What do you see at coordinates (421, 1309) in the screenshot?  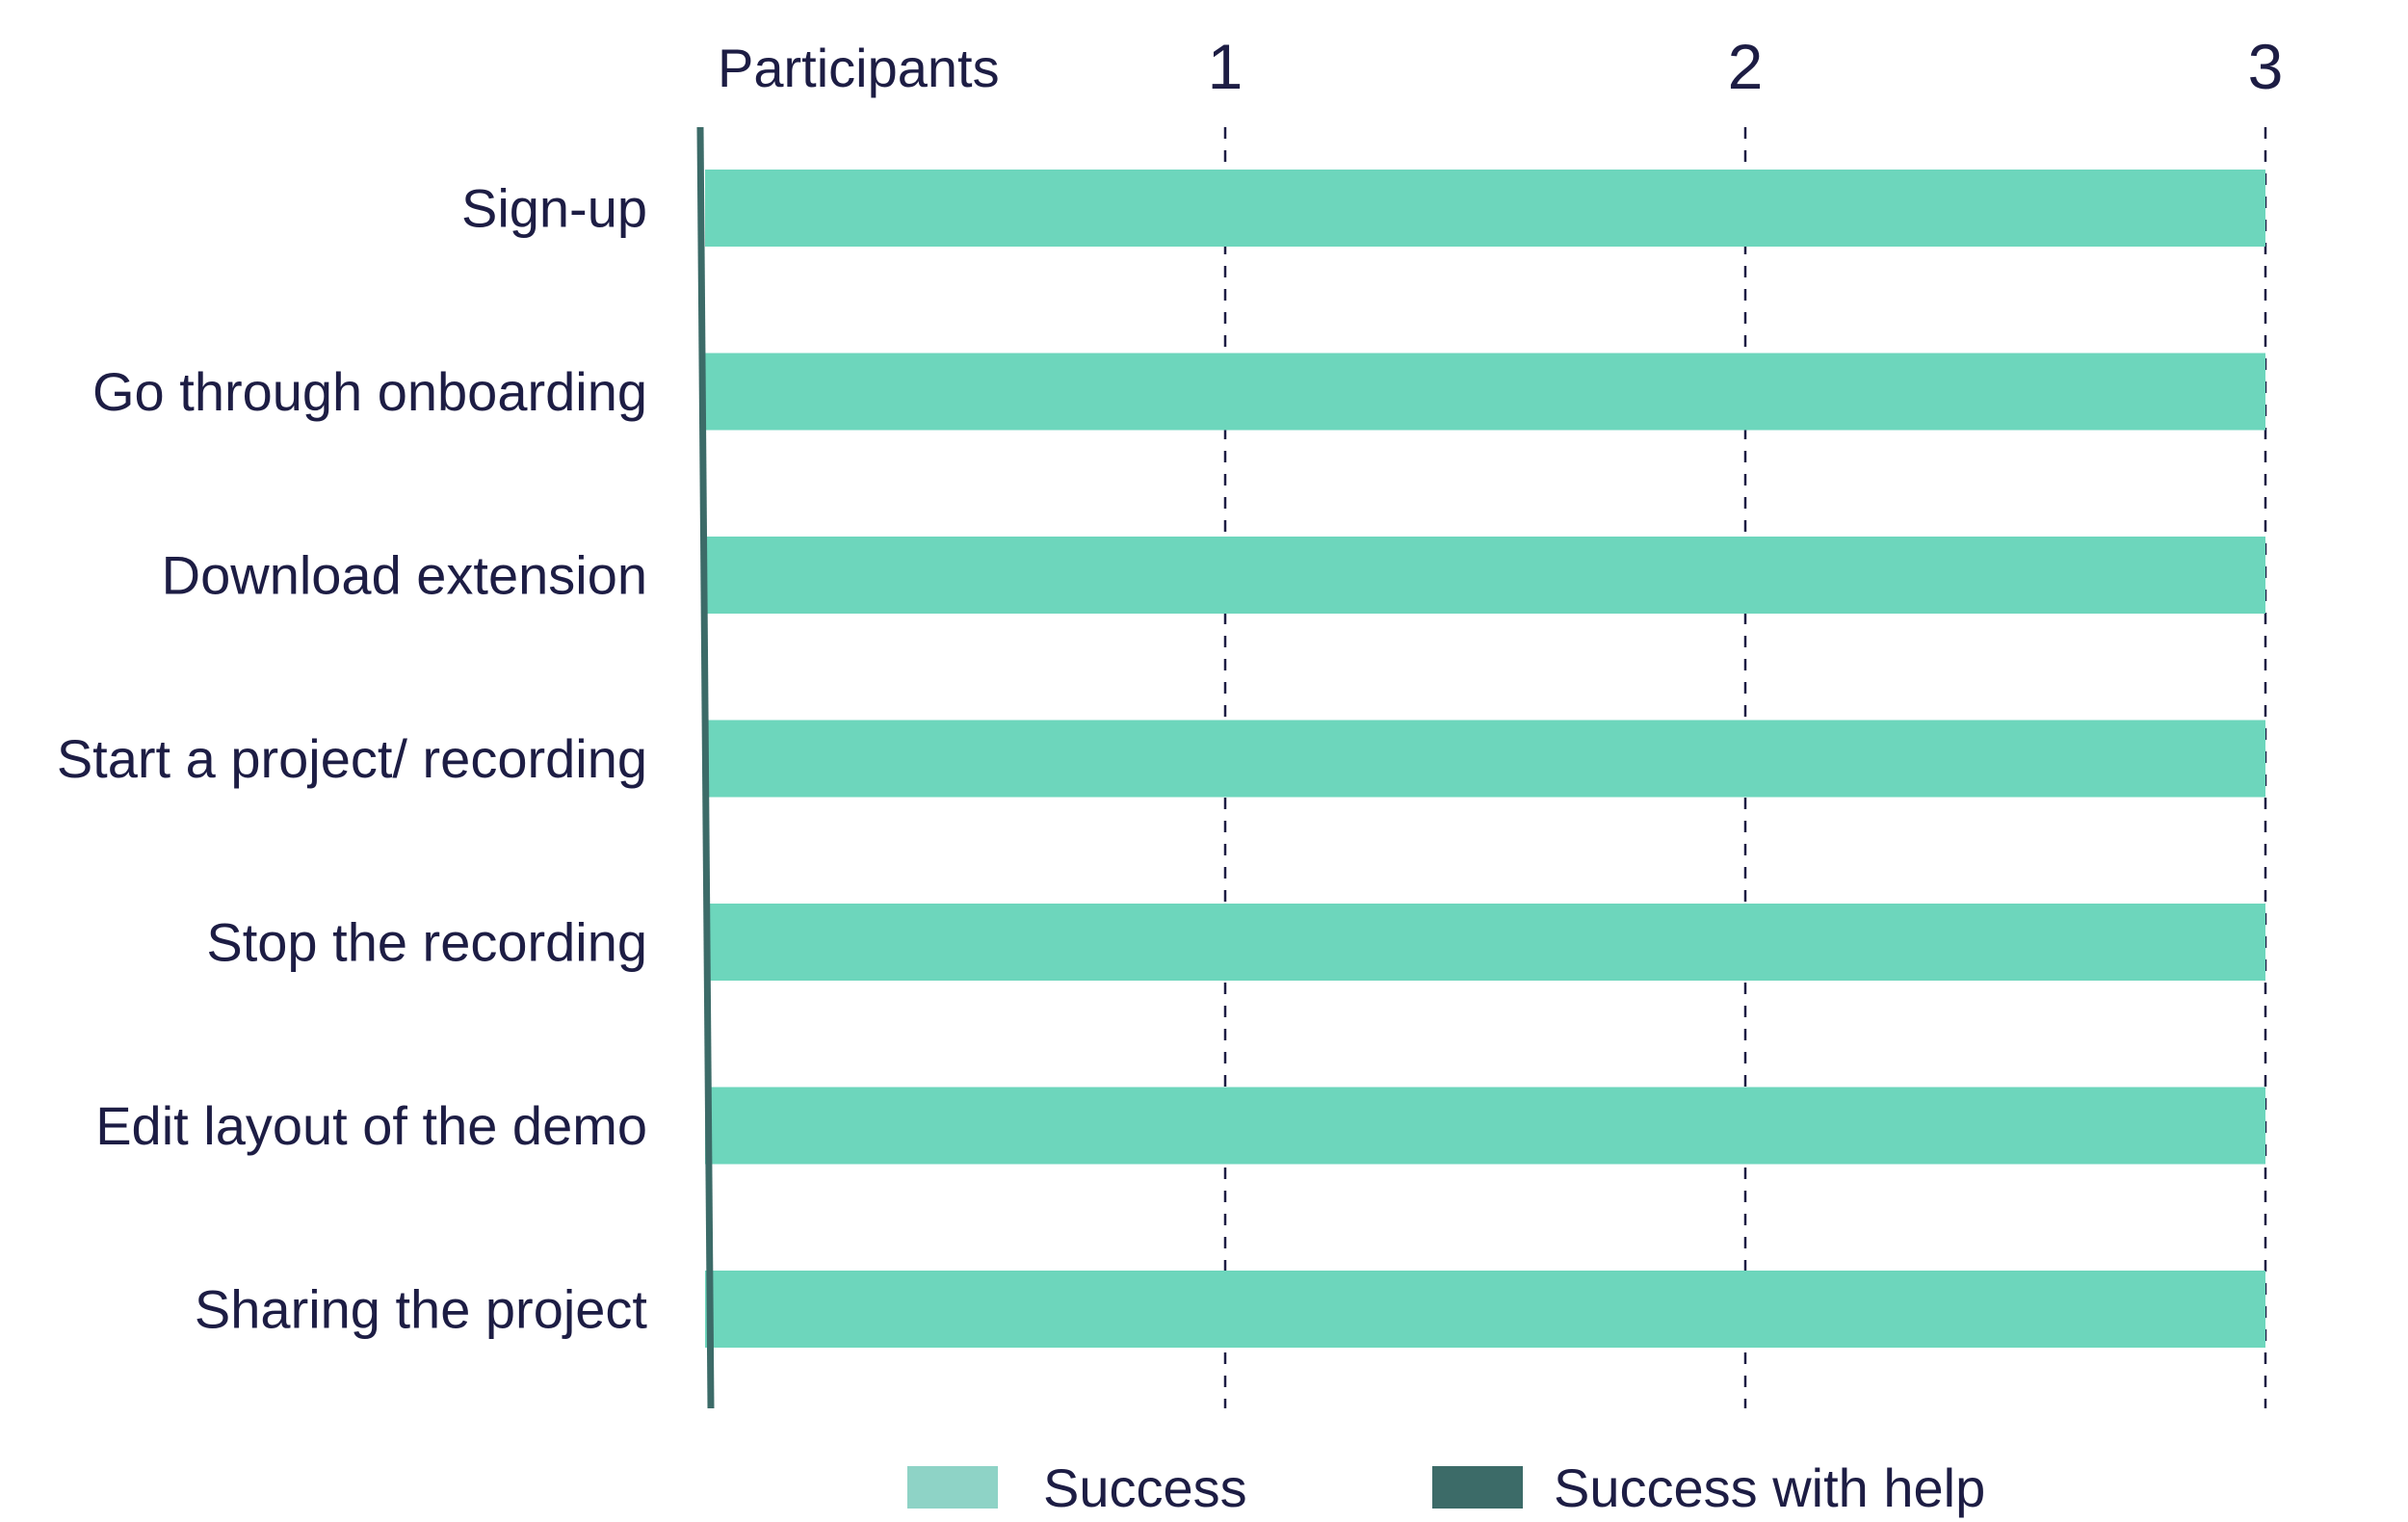 I see `category-label: Sharing the project` at bounding box center [421, 1309].